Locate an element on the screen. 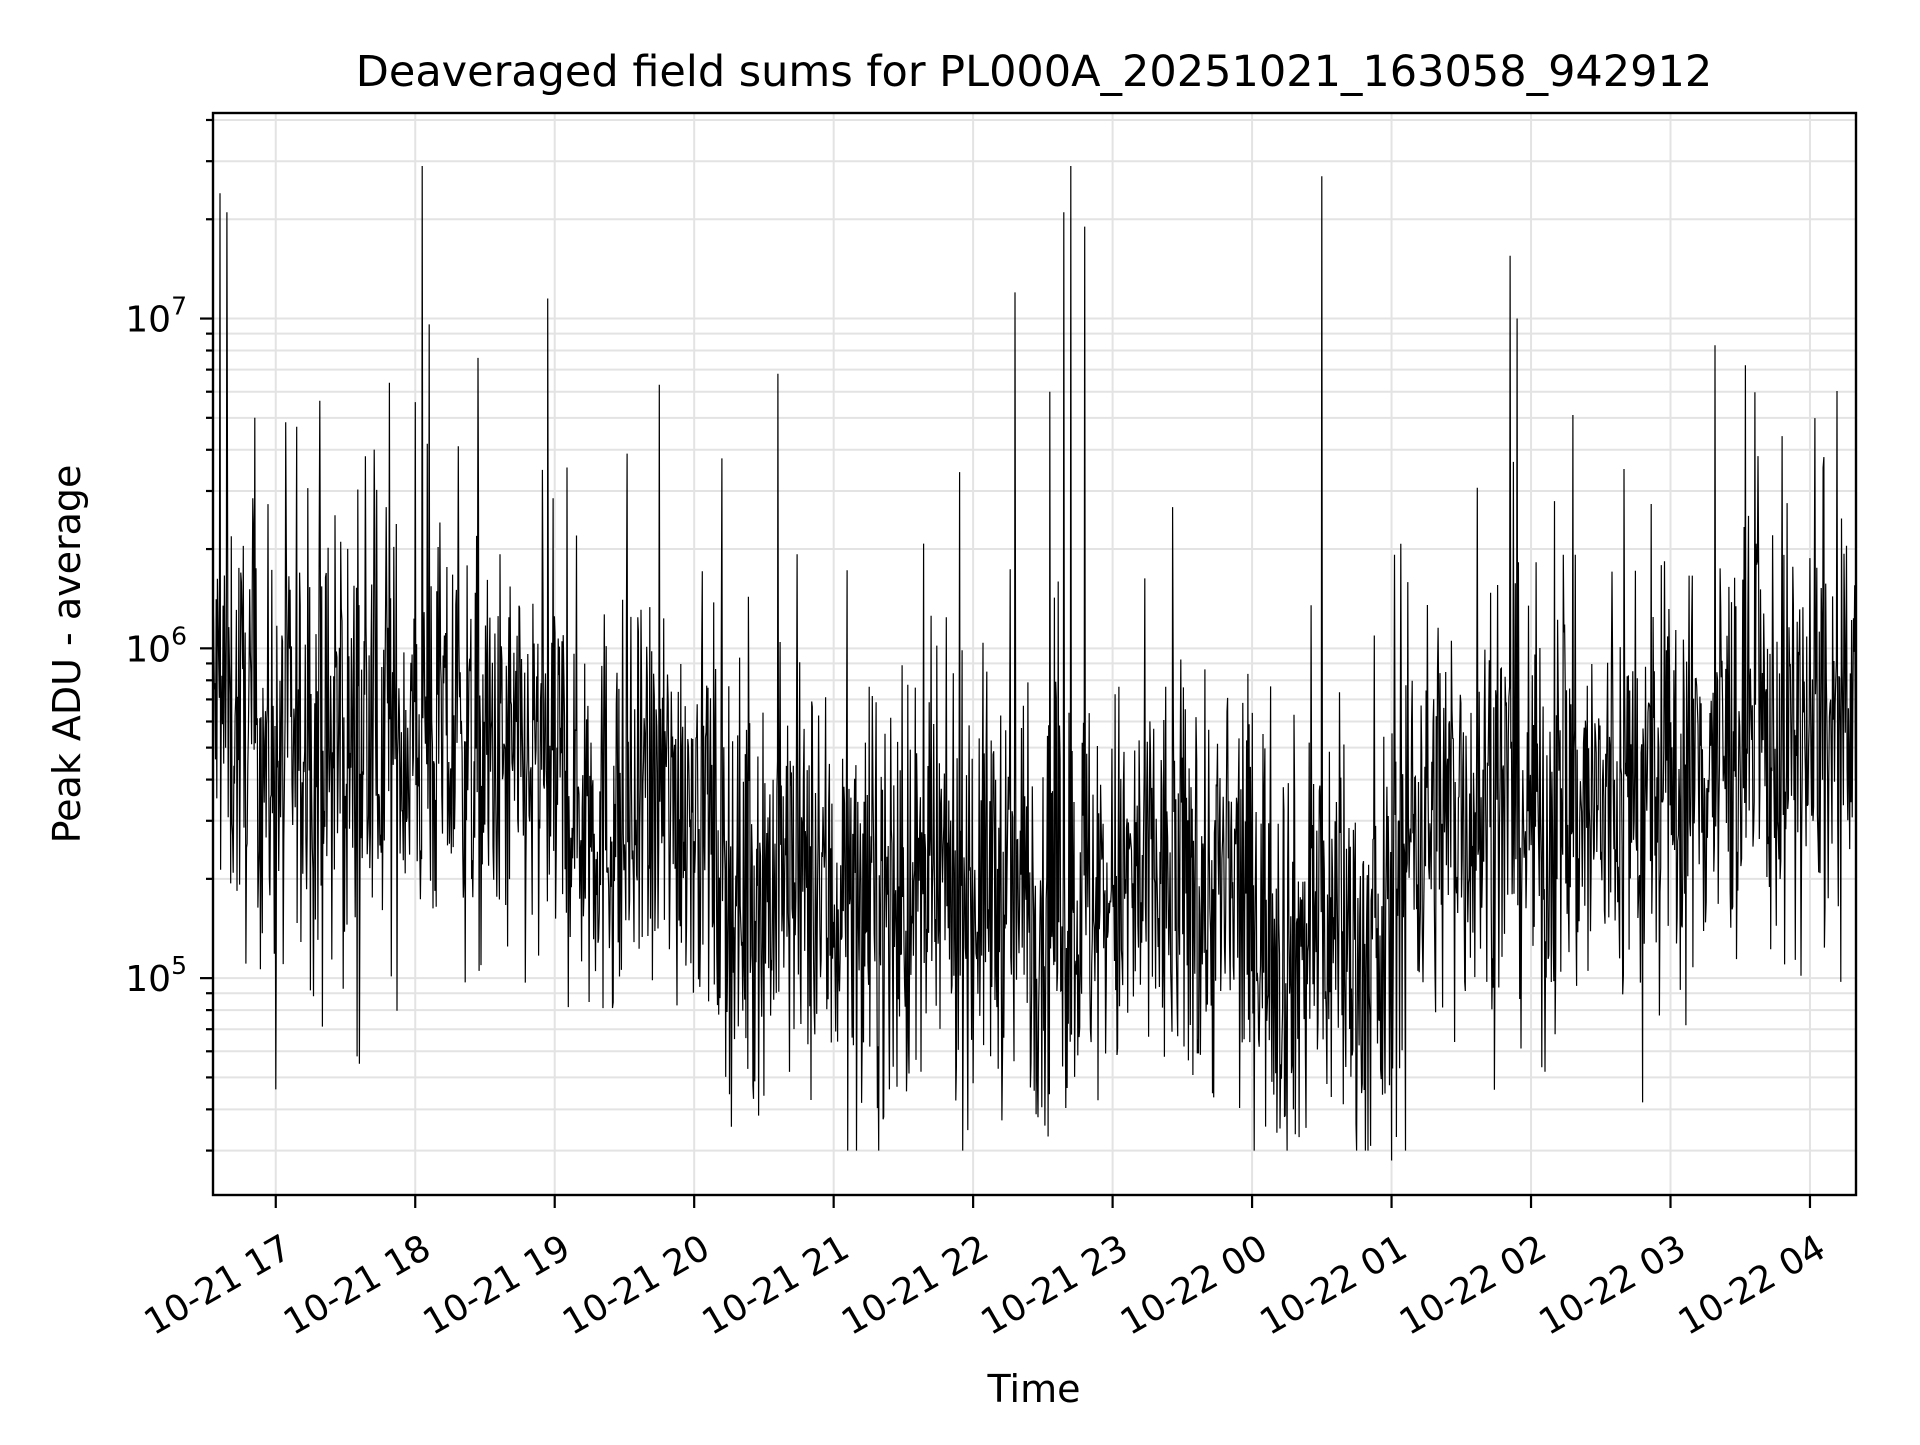  y-tick-label: 10⁵ is located at coordinates (156, 975).